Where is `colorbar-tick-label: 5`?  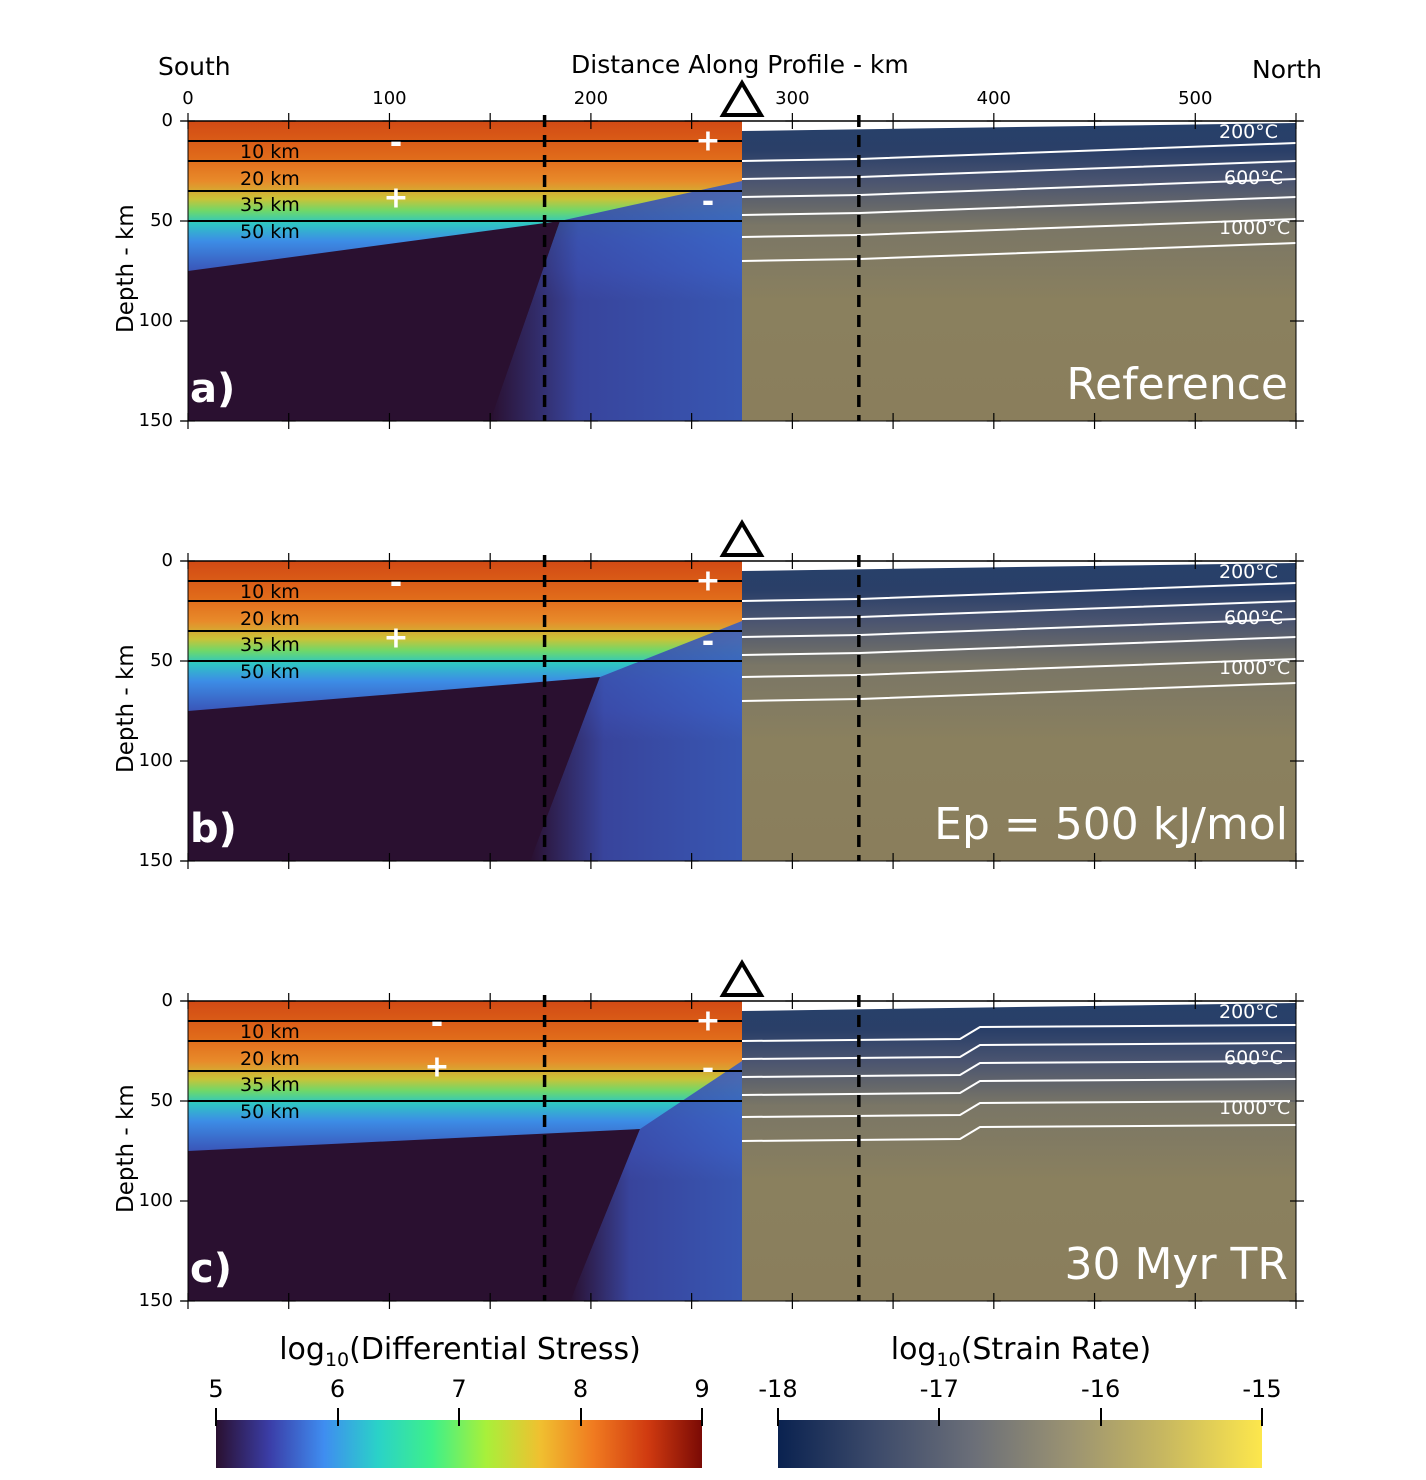 colorbar-tick-label: 5 is located at coordinates (216, 1389).